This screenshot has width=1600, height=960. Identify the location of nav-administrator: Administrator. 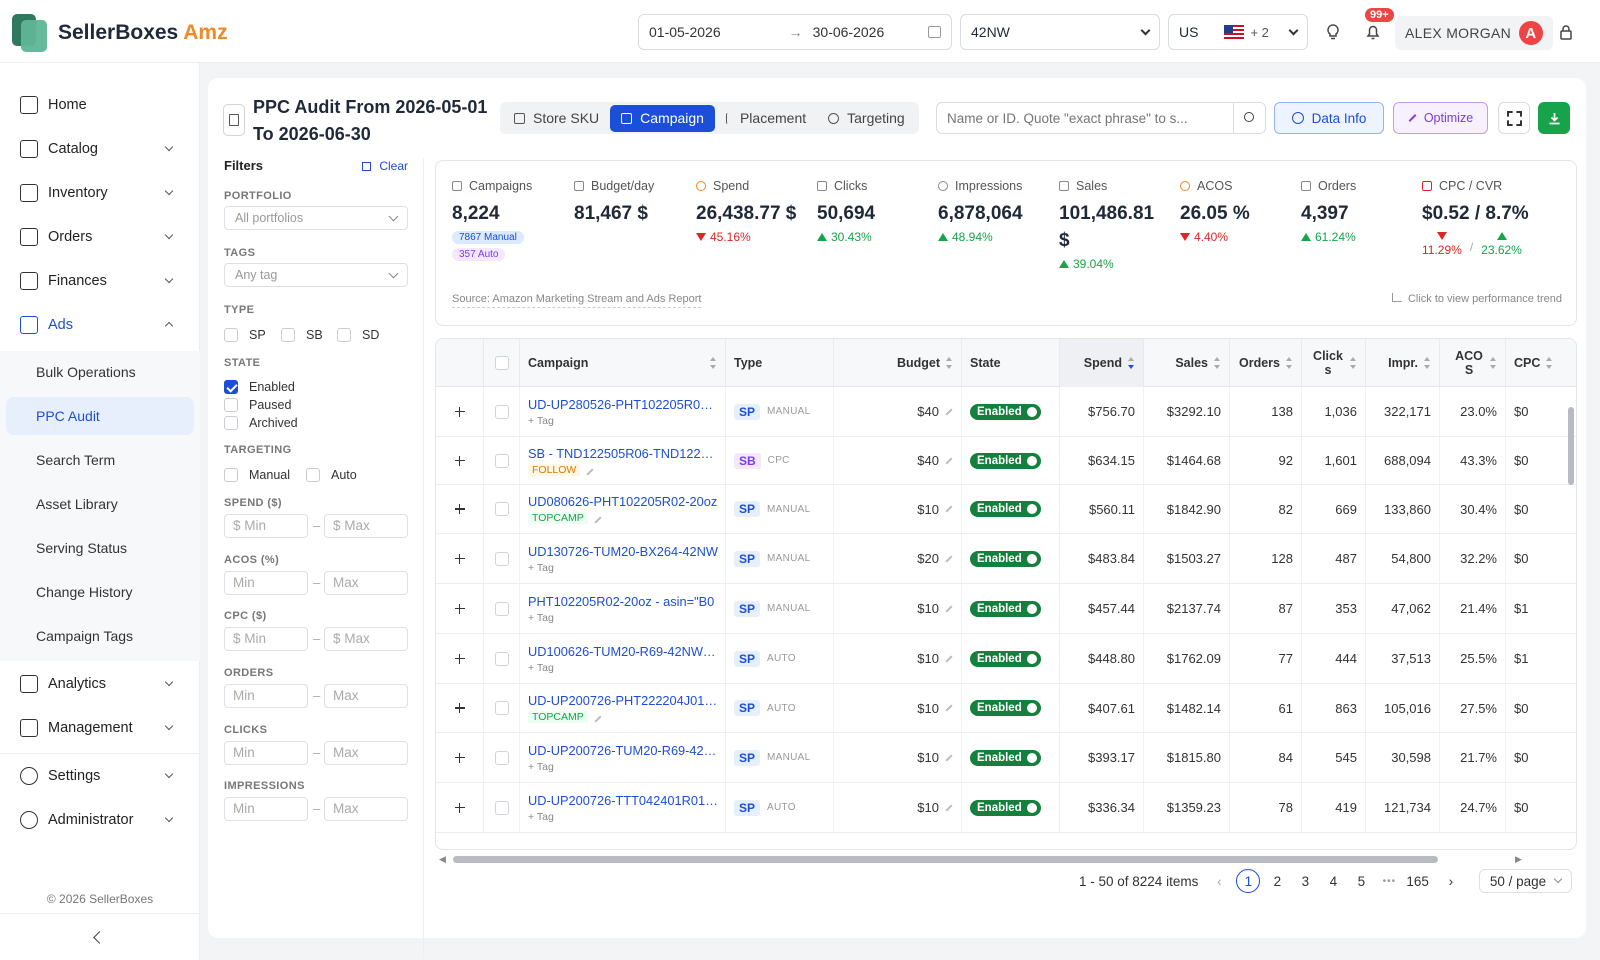
(100, 820).